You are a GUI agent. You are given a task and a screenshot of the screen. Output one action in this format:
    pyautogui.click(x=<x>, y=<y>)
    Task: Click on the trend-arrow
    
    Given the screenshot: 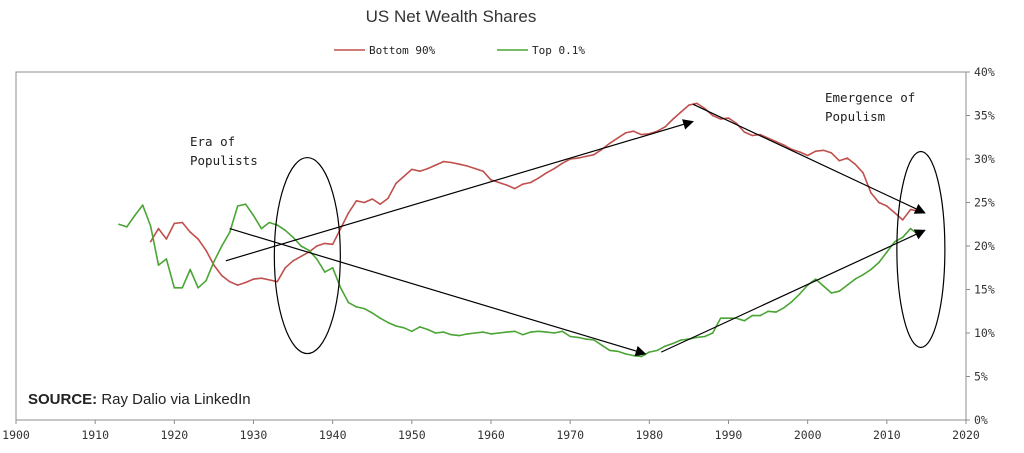 What is the action you would take?
    pyautogui.click(x=459, y=190)
    